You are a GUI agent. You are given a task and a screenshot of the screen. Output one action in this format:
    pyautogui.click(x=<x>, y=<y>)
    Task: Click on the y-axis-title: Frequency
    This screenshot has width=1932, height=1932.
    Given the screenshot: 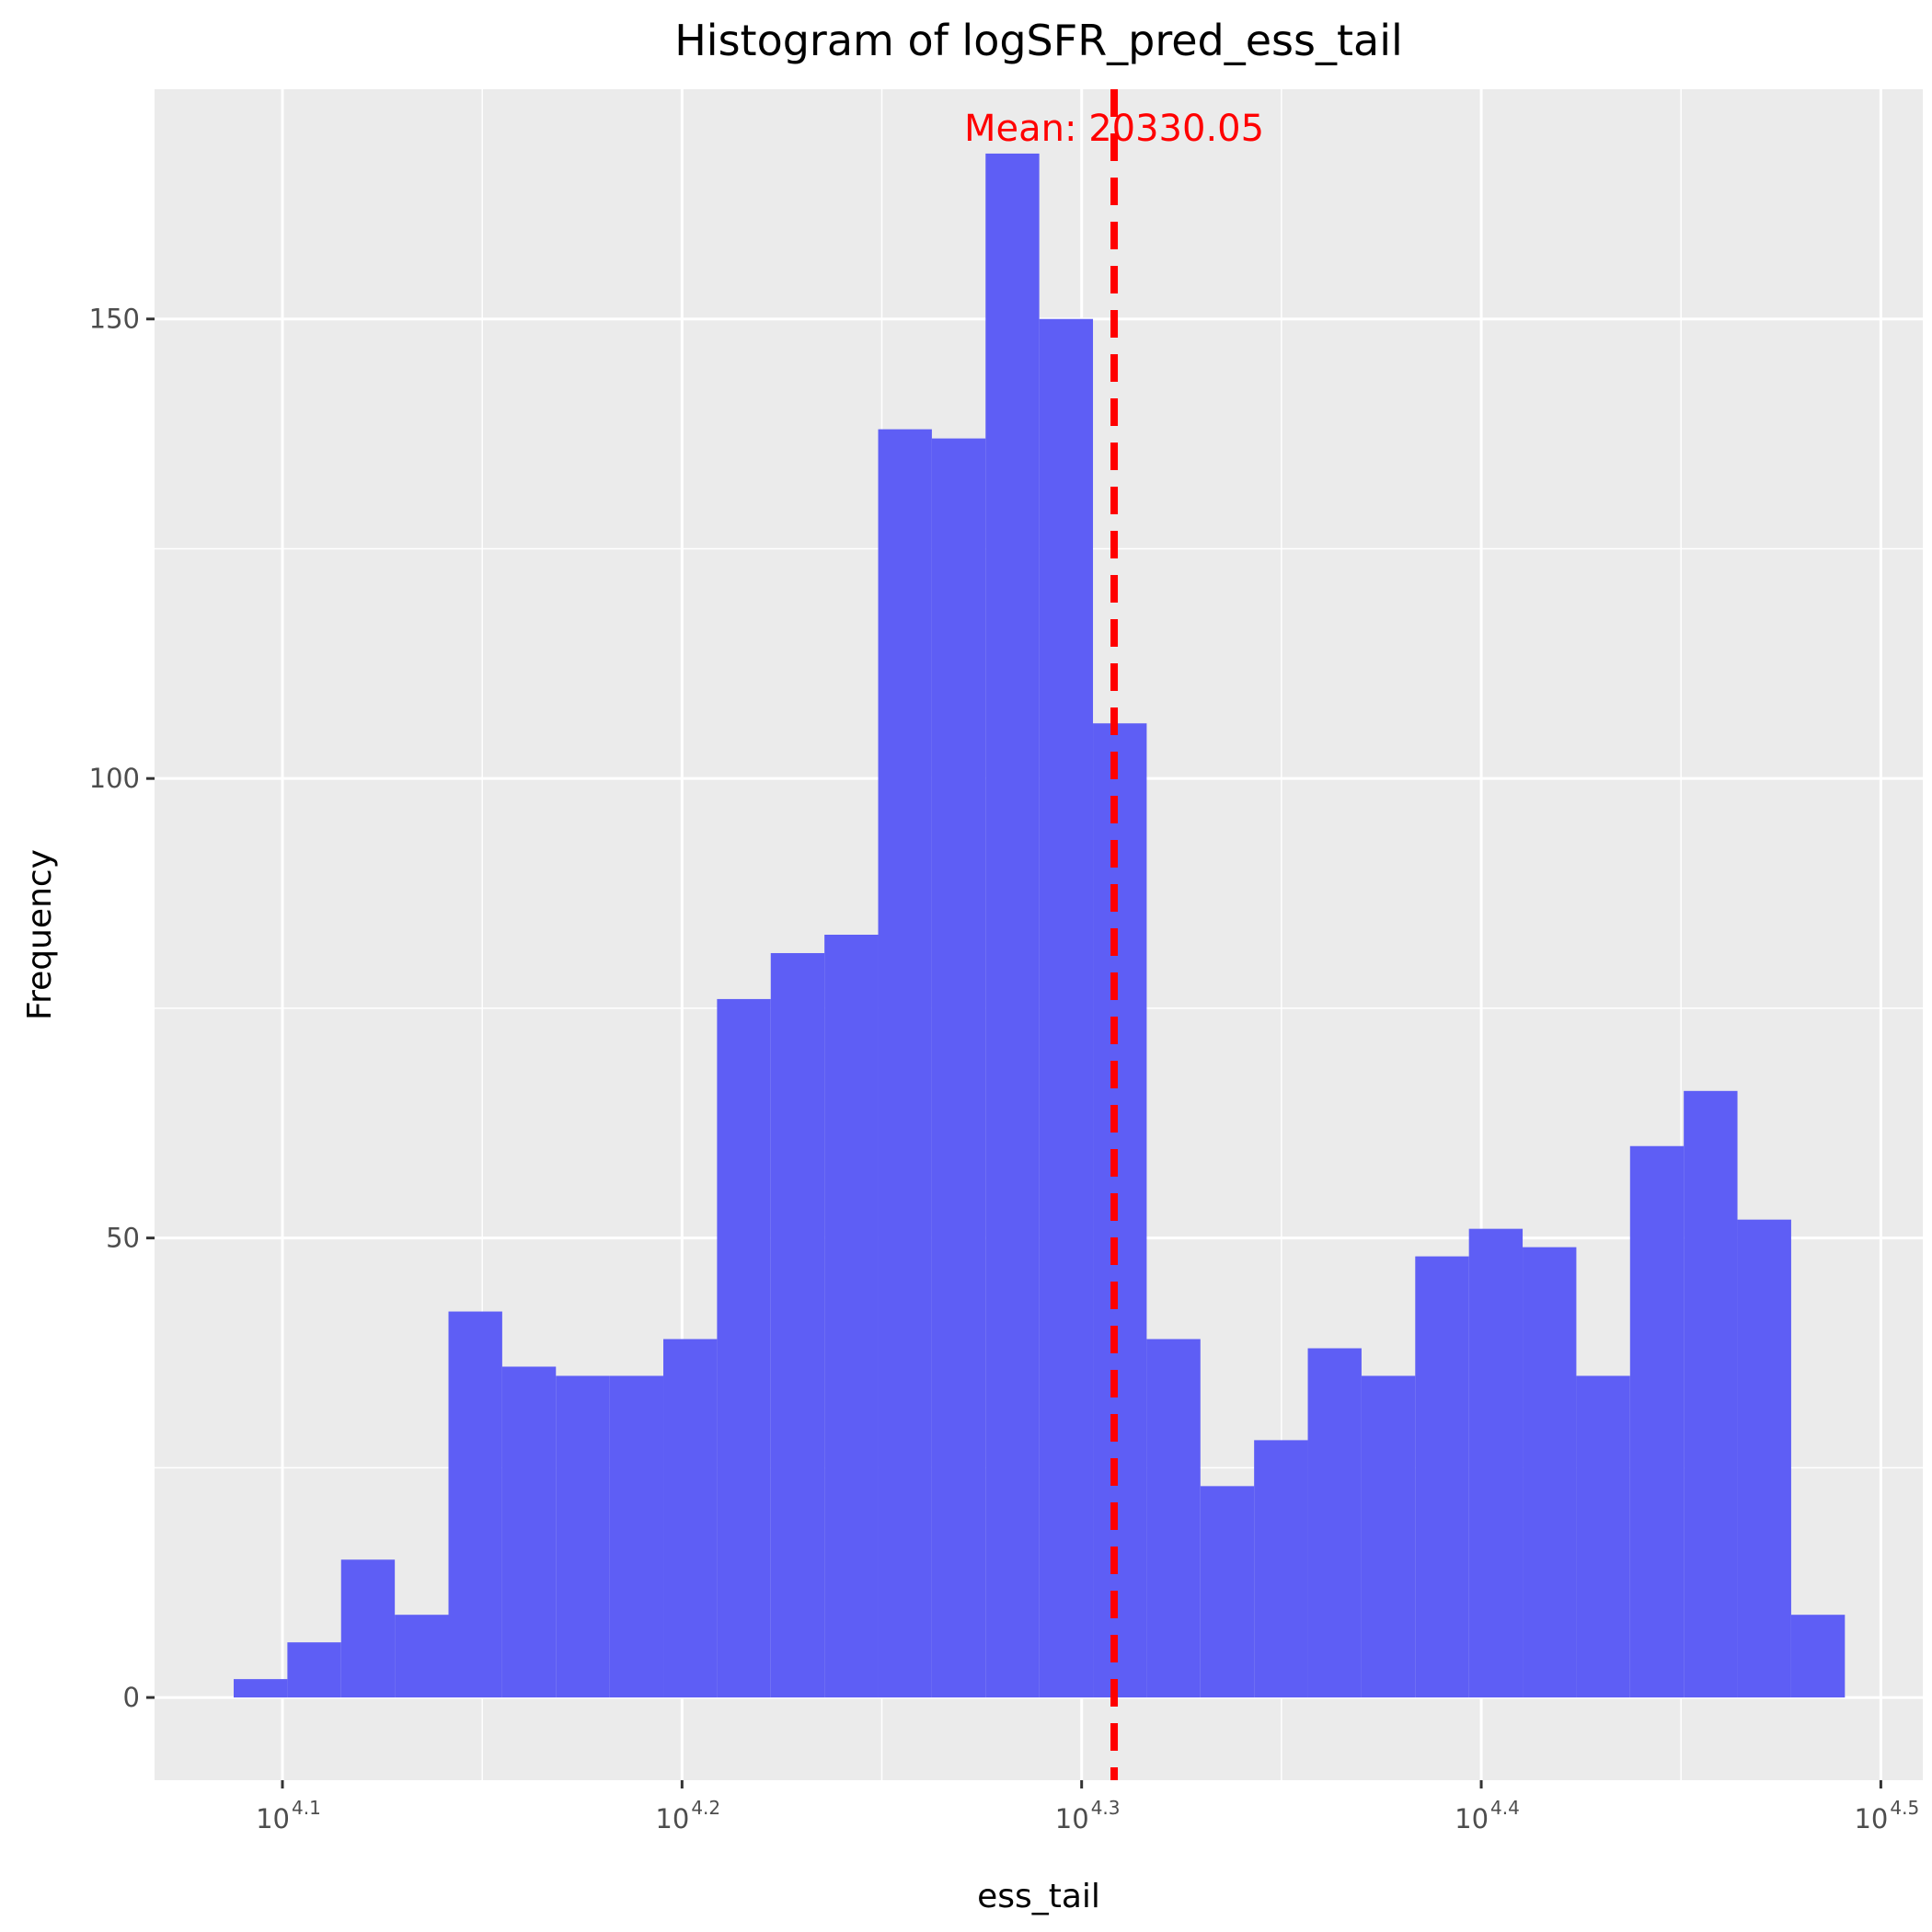 What is the action you would take?
    pyautogui.click(x=40, y=934)
    